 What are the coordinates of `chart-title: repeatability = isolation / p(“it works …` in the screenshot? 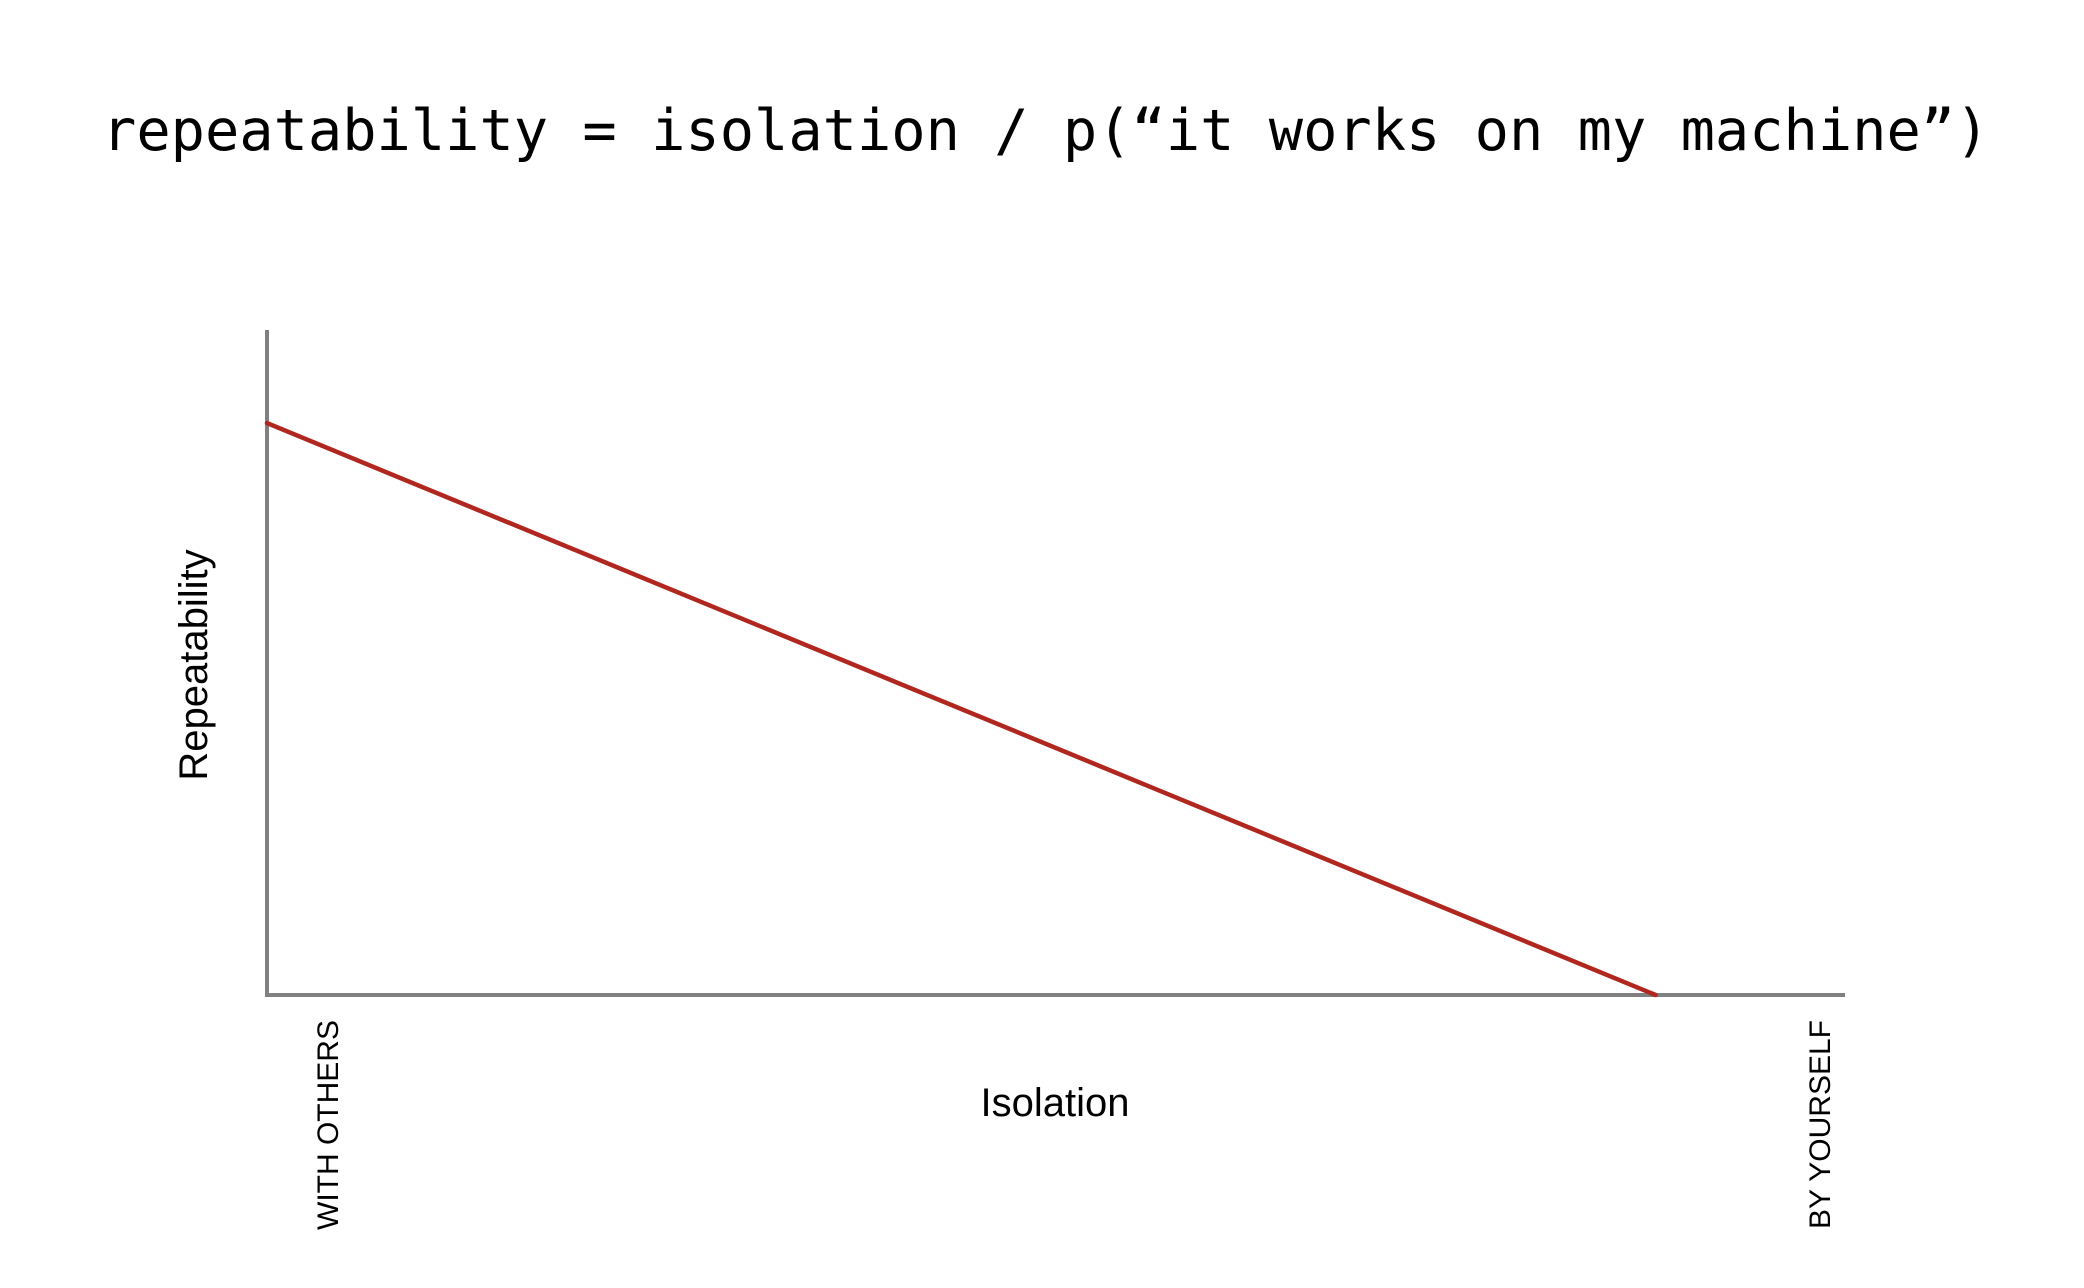 It's located at (1045, 131).